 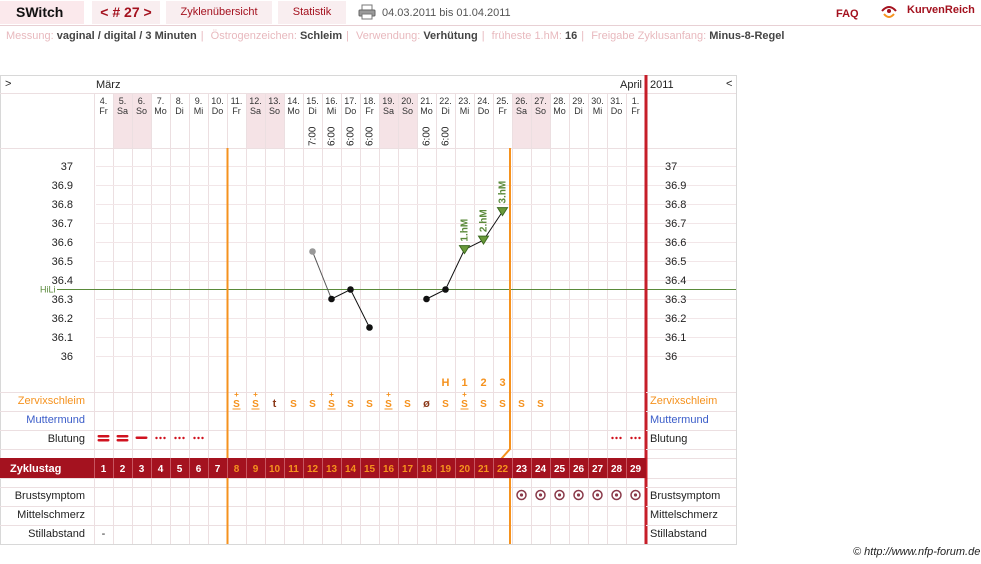 What do you see at coordinates (559, 101) in the screenshot?
I see `day-number: 28.` at bounding box center [559, 101].